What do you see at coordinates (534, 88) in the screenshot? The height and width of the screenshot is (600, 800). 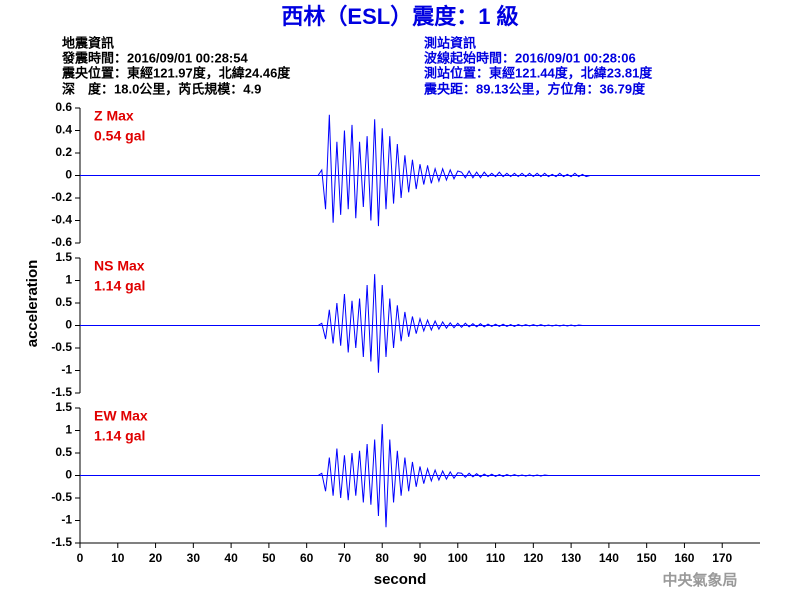 I see `info-right: 震央距：89.13公里，方位角：36.79度` at bounding box center [534, 88].